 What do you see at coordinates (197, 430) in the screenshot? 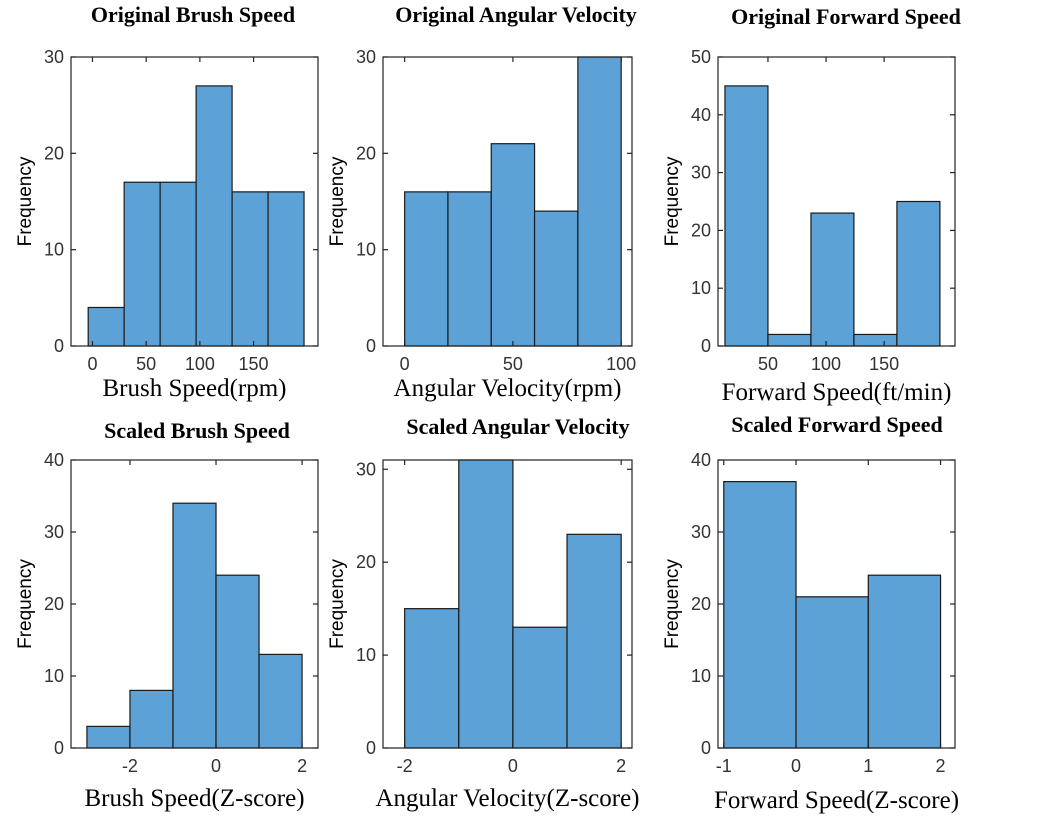
I see `chart-title: Scaled Brush Speed` at bounding box center [197, 430].